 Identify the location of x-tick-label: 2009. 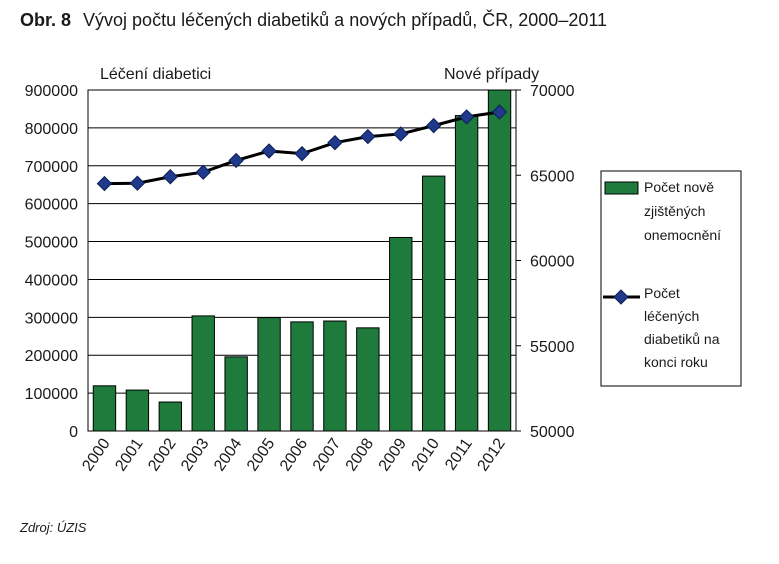
(393, 454).